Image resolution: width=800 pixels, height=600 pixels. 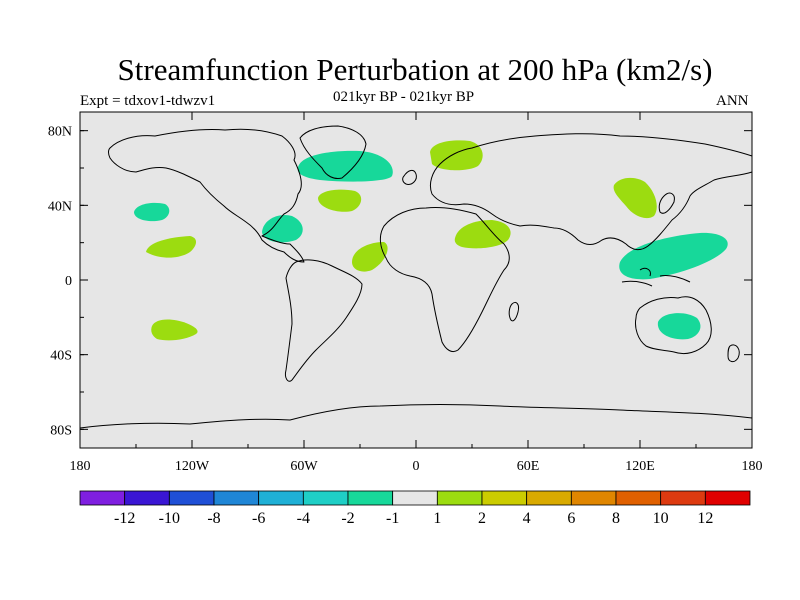 I want to click on x-tick-label: 0, so click(x=416, y=466).